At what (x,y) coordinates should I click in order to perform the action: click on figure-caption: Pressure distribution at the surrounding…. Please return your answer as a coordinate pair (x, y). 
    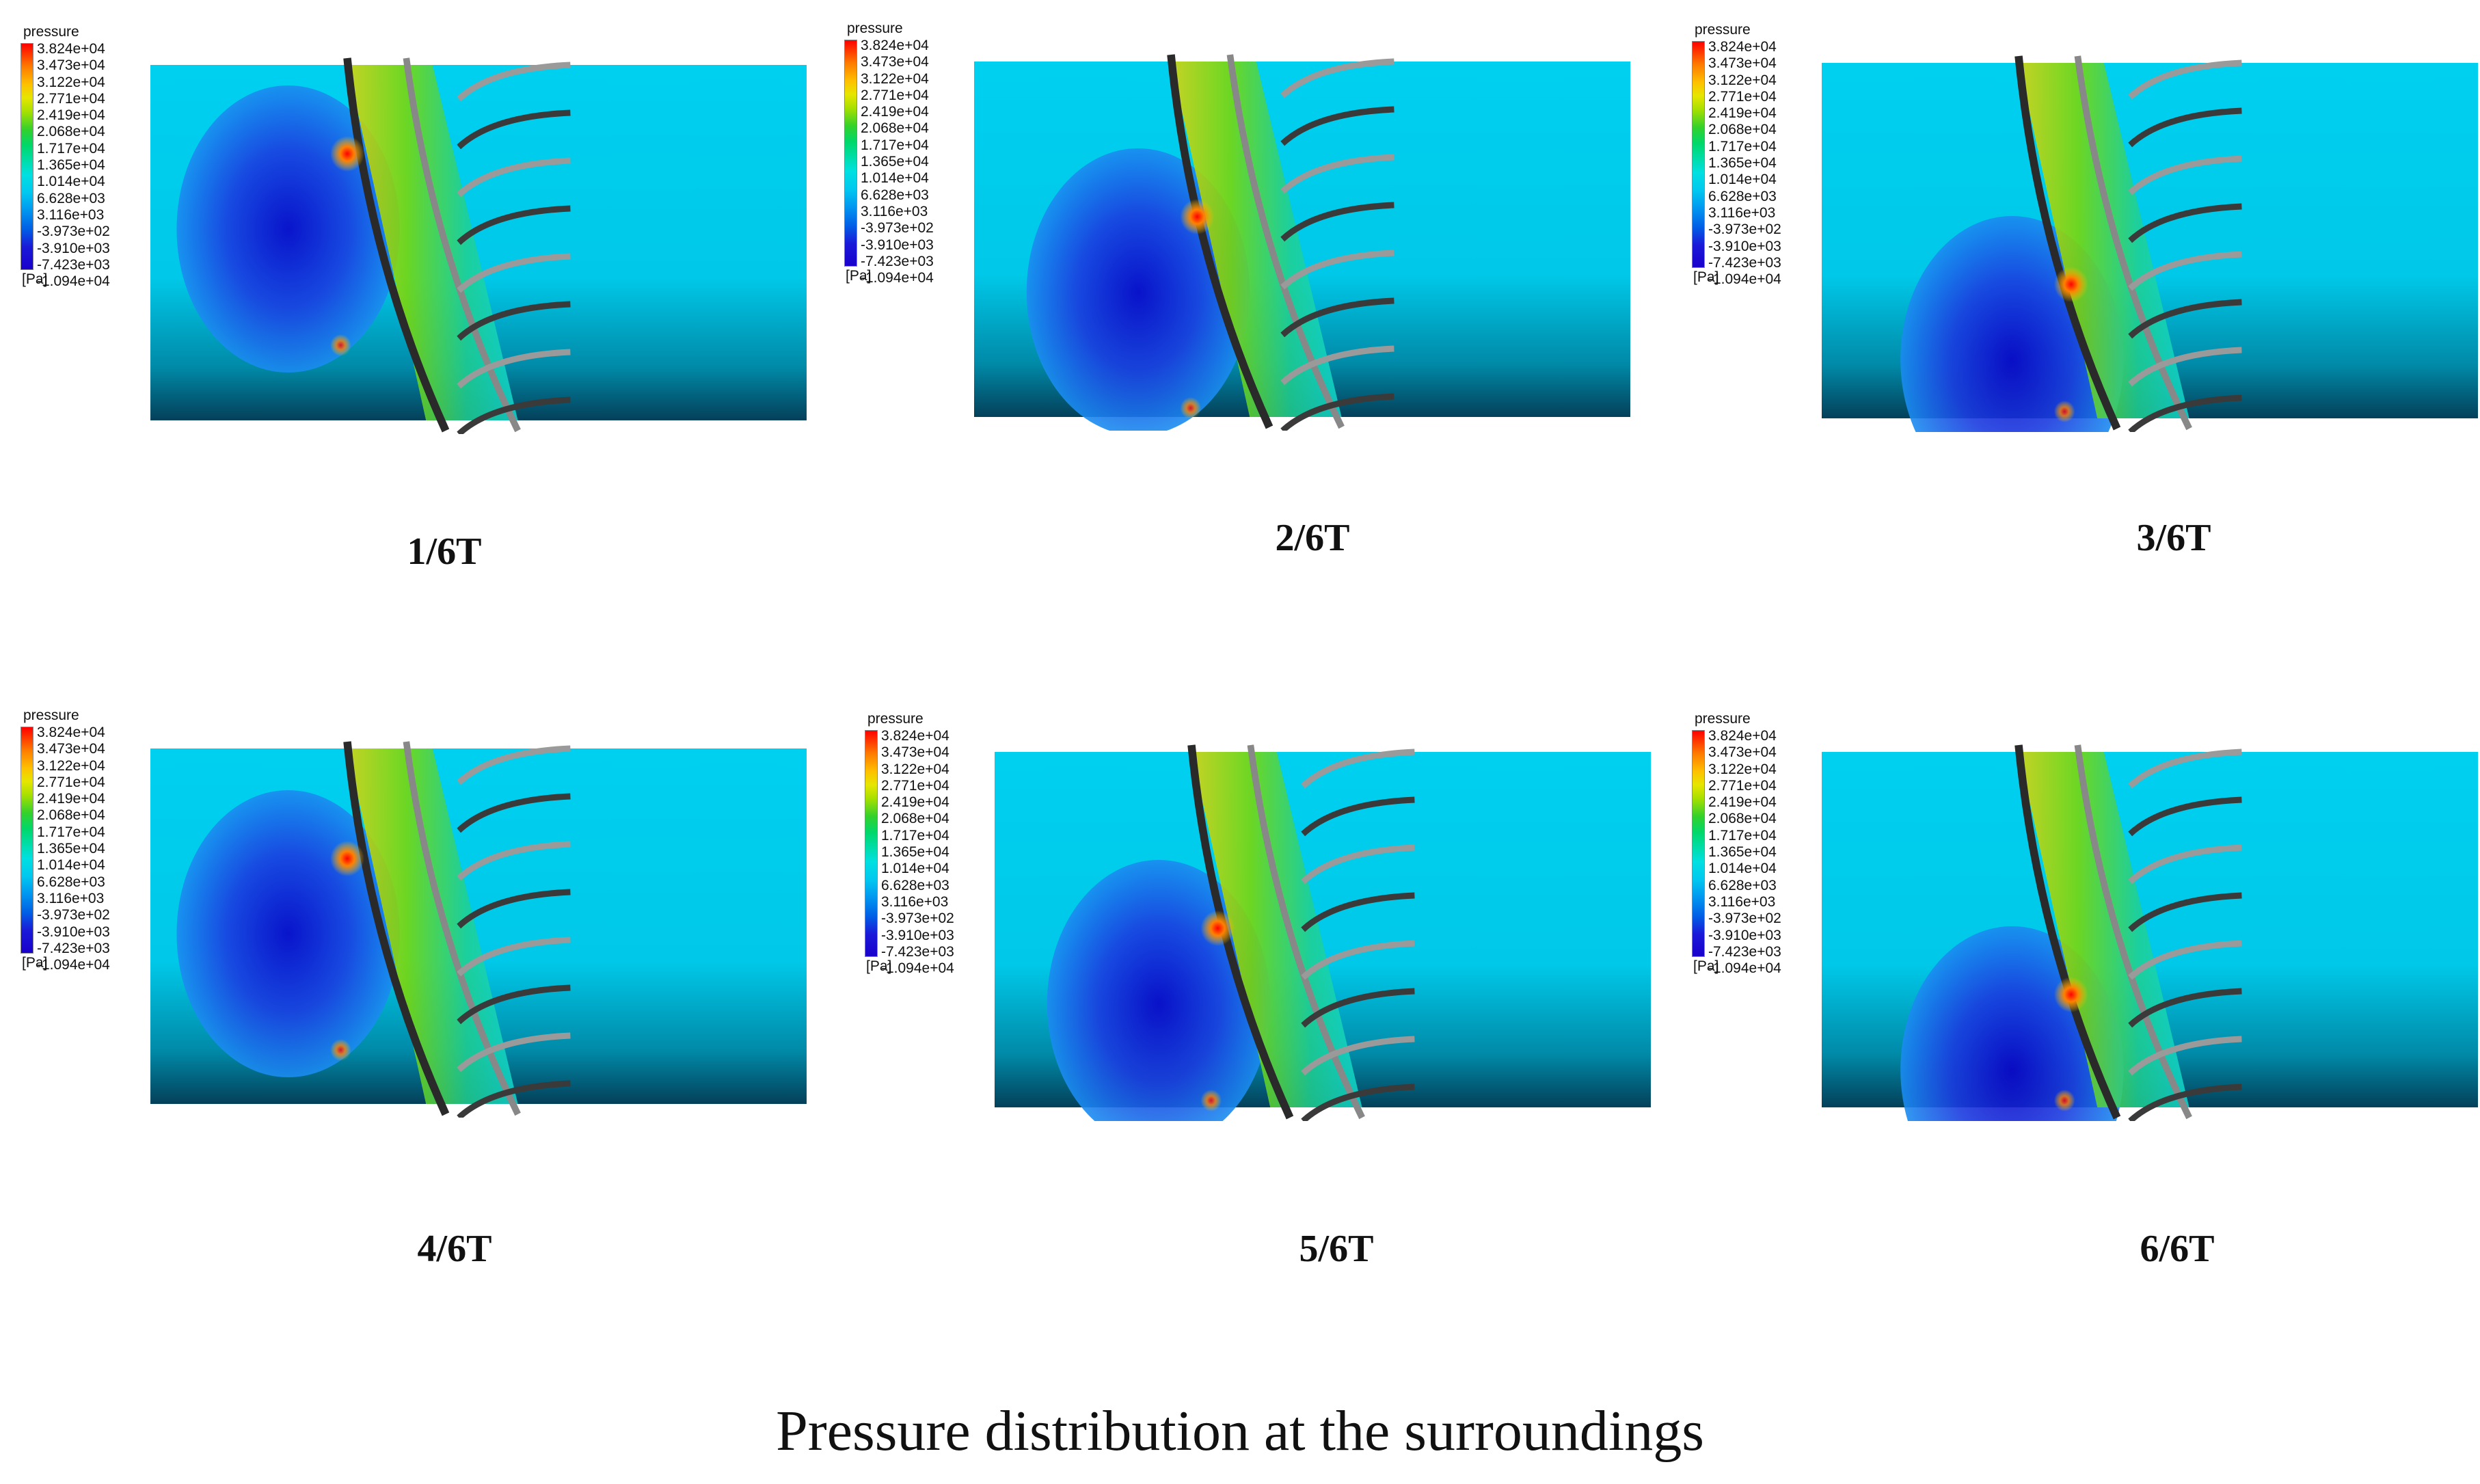
    Looking at the image, I should click on (1240, 1431).